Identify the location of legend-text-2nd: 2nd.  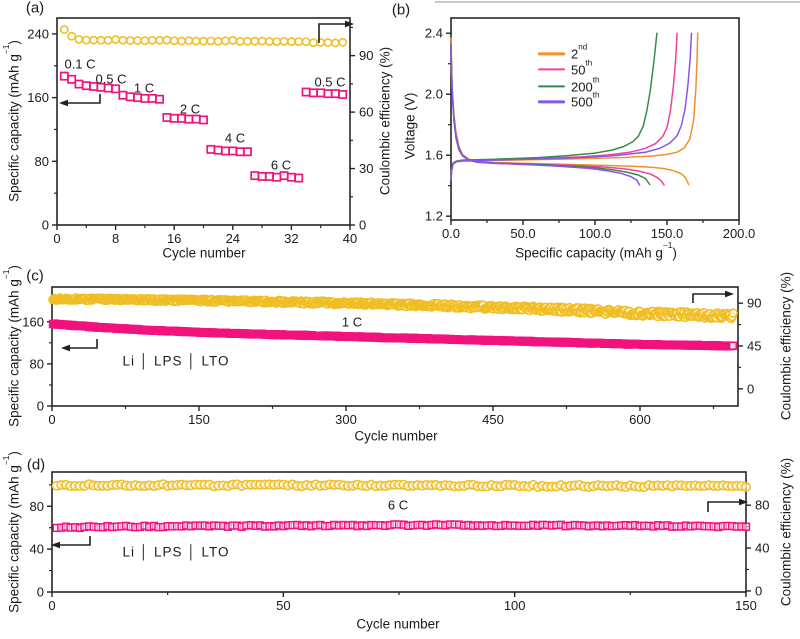
(579, 52).